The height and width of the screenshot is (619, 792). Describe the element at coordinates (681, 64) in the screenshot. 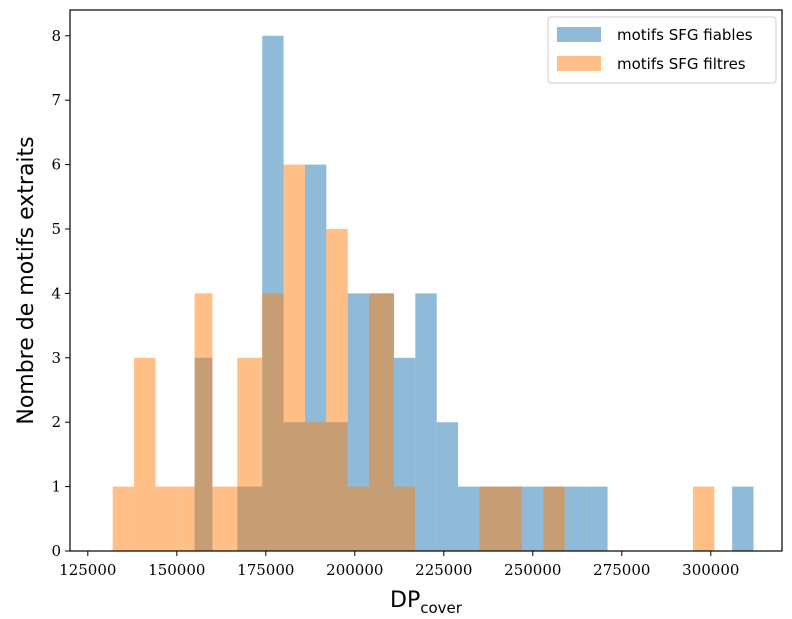

I see `legend-label-filtres: motifs SFG filtres` at that location.